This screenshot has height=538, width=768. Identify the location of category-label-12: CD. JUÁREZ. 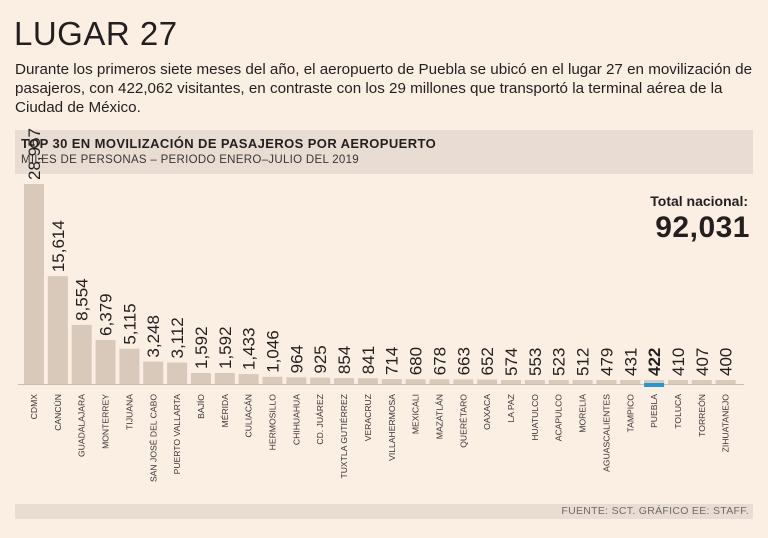
(320, 419).